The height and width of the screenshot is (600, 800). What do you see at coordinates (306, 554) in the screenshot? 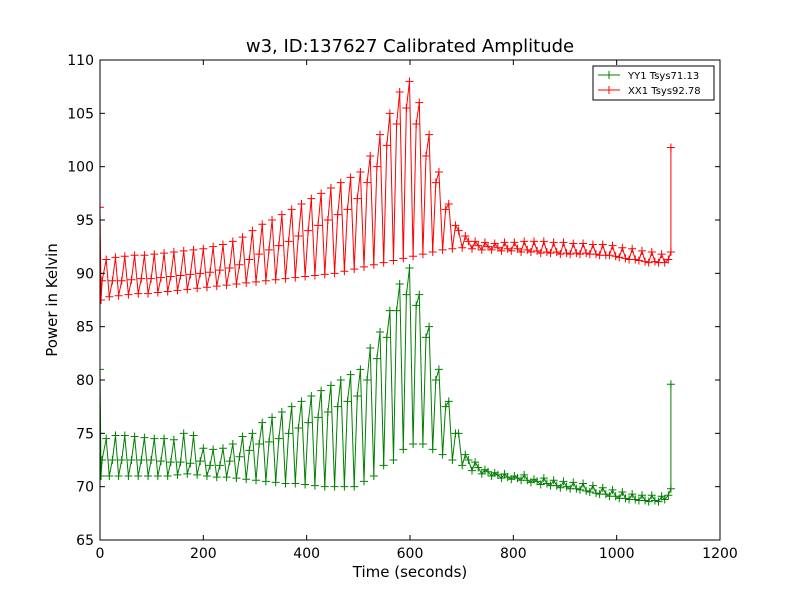
I see `x-tick-label: 400` at bounding box center [306, 554].